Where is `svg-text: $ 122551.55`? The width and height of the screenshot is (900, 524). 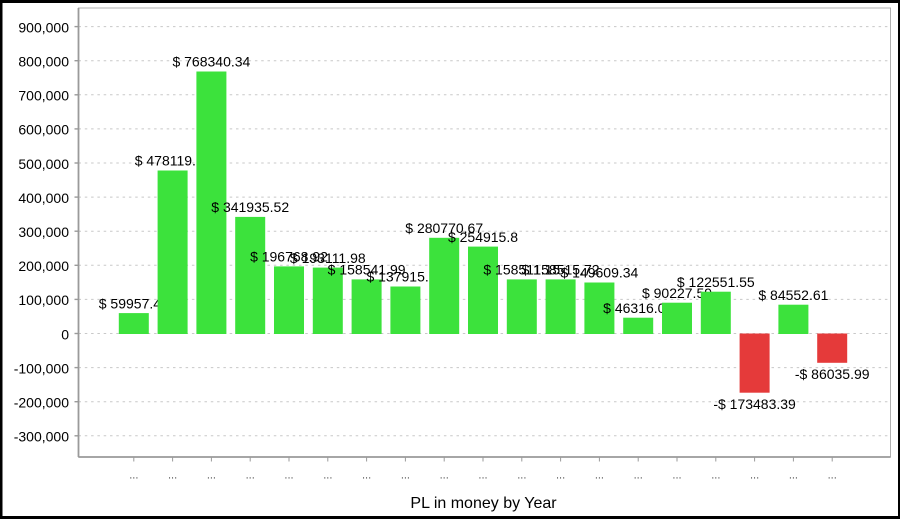 svg-text: $ 122551.55 is located at coordinates (716, 282).